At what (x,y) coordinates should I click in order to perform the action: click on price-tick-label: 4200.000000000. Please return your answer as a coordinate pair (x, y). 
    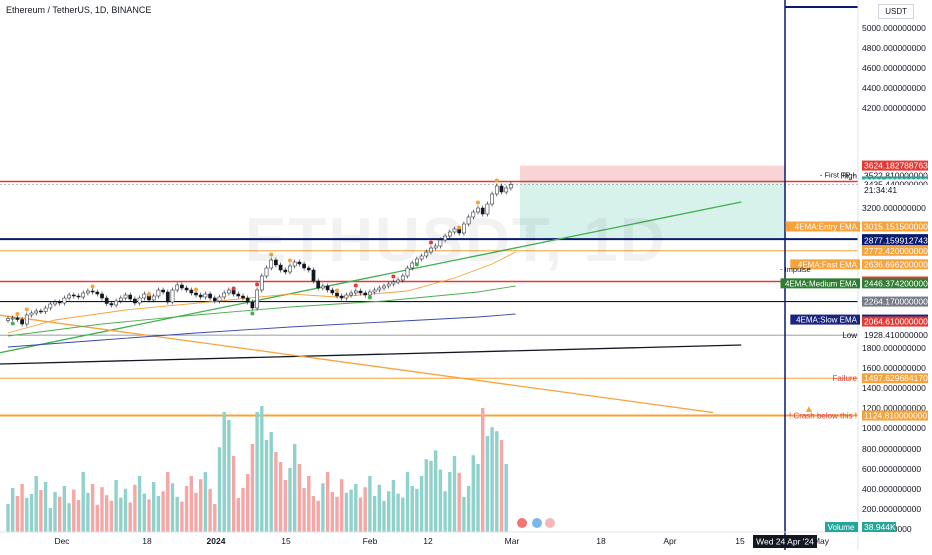
    Looking at the image, I should click on (894, 108).